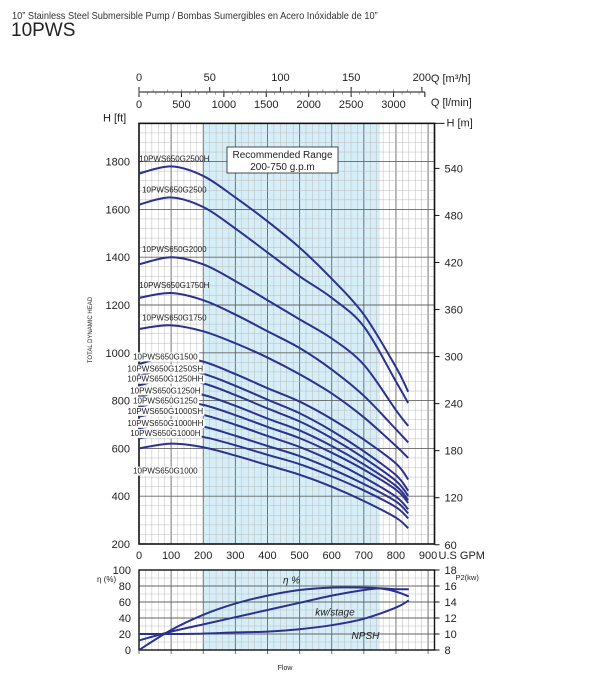  Describe the element at coordinates (118, 354) in the screenshot. I see `y-tick-label: 1000` at that location.